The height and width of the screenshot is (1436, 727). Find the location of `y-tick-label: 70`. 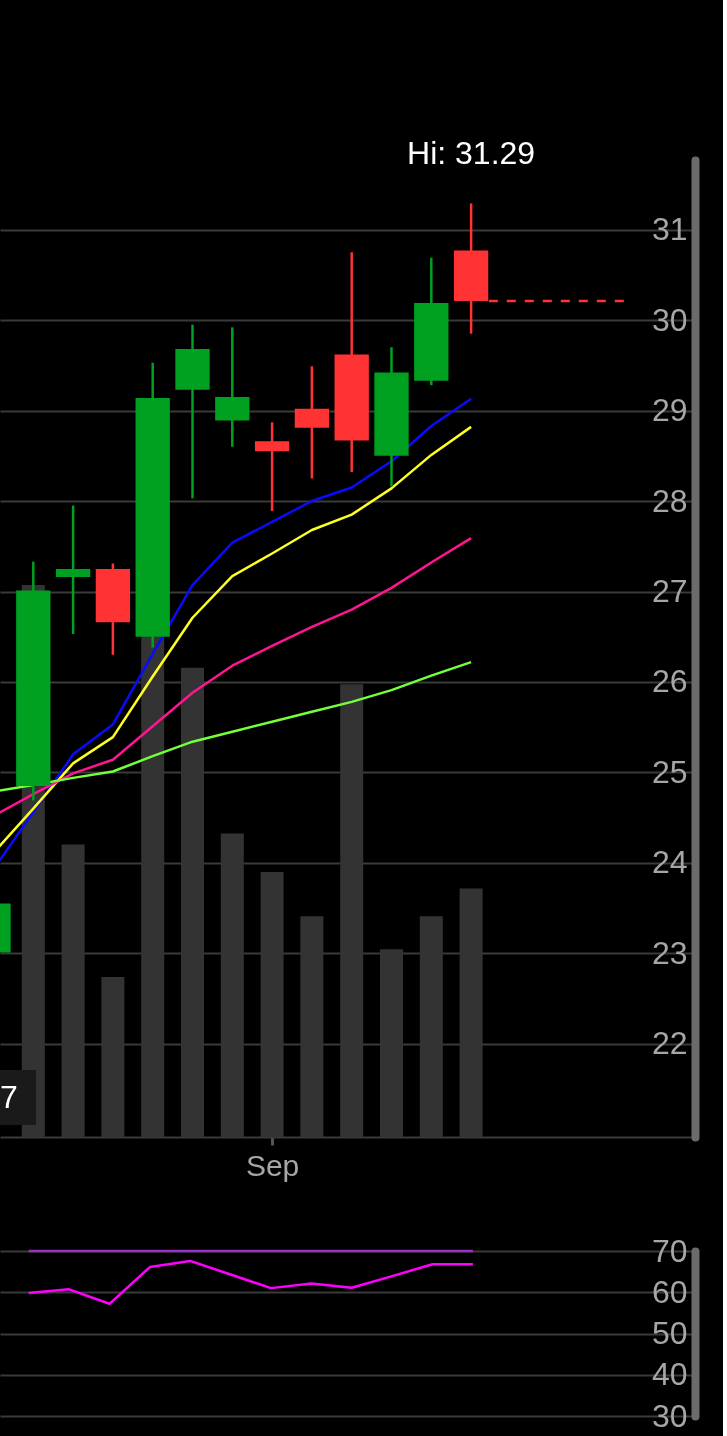

y-tick-label: 70 is located at coordinates (669, 1250).